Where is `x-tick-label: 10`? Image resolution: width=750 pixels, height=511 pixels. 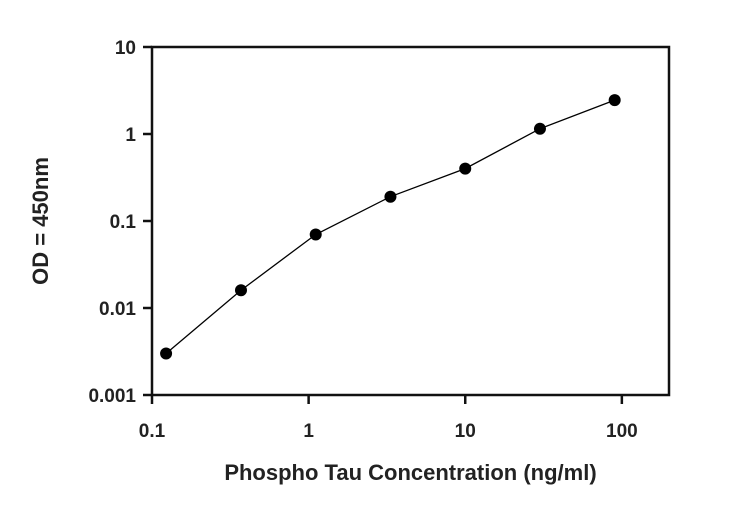 x-tick-label: 10 is located at coordinates (465, 431).